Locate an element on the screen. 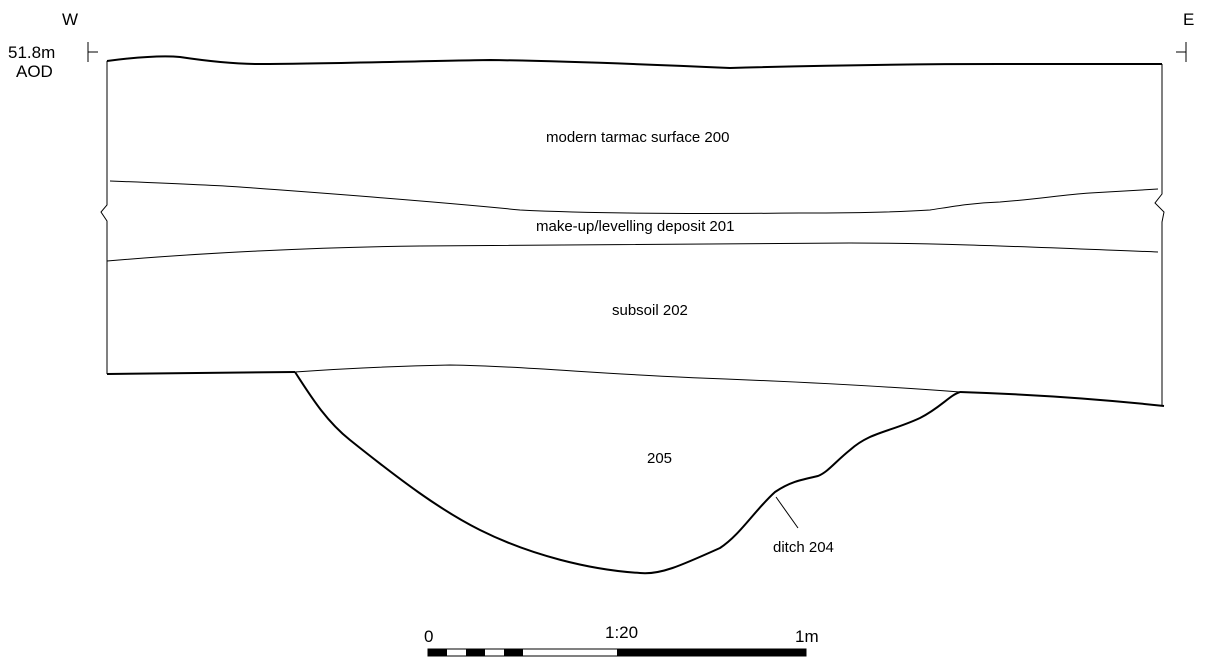 This screenshot has height=659, width=1207. datum-marker-east is located at coordinates (1181, 52).